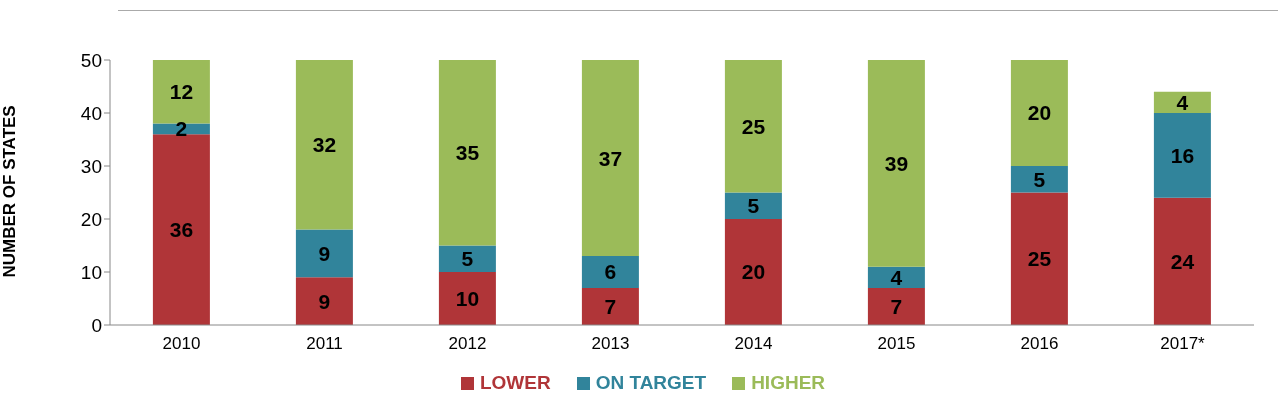 The width and height of the screenshot is (1286, 401). I want to click on x-tick-label: 2016, so click(1039, 344).